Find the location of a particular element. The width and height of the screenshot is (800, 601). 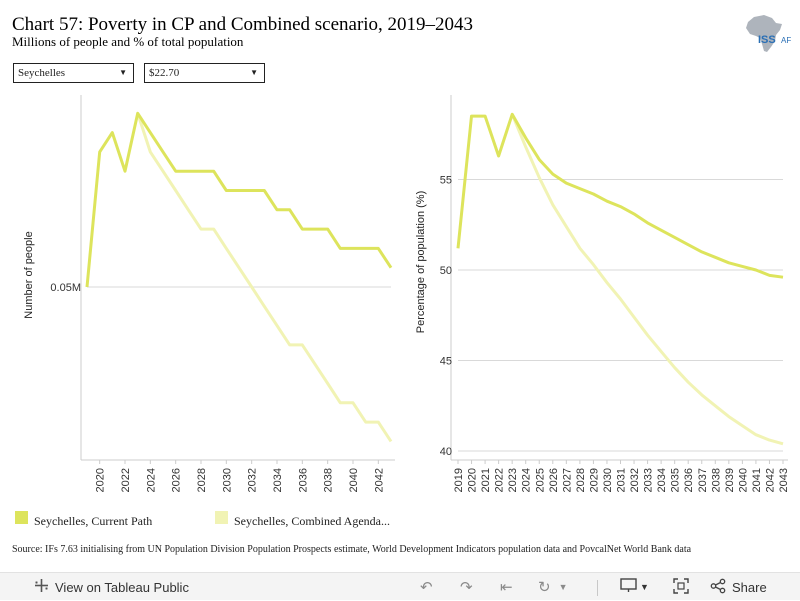

redo-icon: ↷ is located at coordinates (466, 587).